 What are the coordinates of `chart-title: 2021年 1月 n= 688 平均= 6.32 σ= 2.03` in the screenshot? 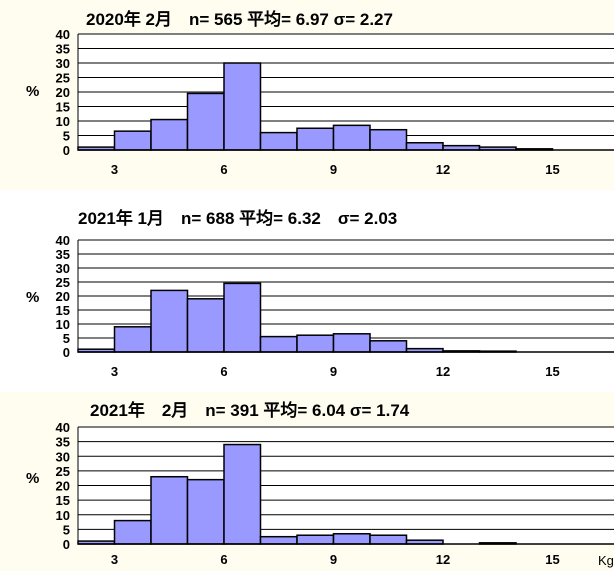 It's located at (237, 218).